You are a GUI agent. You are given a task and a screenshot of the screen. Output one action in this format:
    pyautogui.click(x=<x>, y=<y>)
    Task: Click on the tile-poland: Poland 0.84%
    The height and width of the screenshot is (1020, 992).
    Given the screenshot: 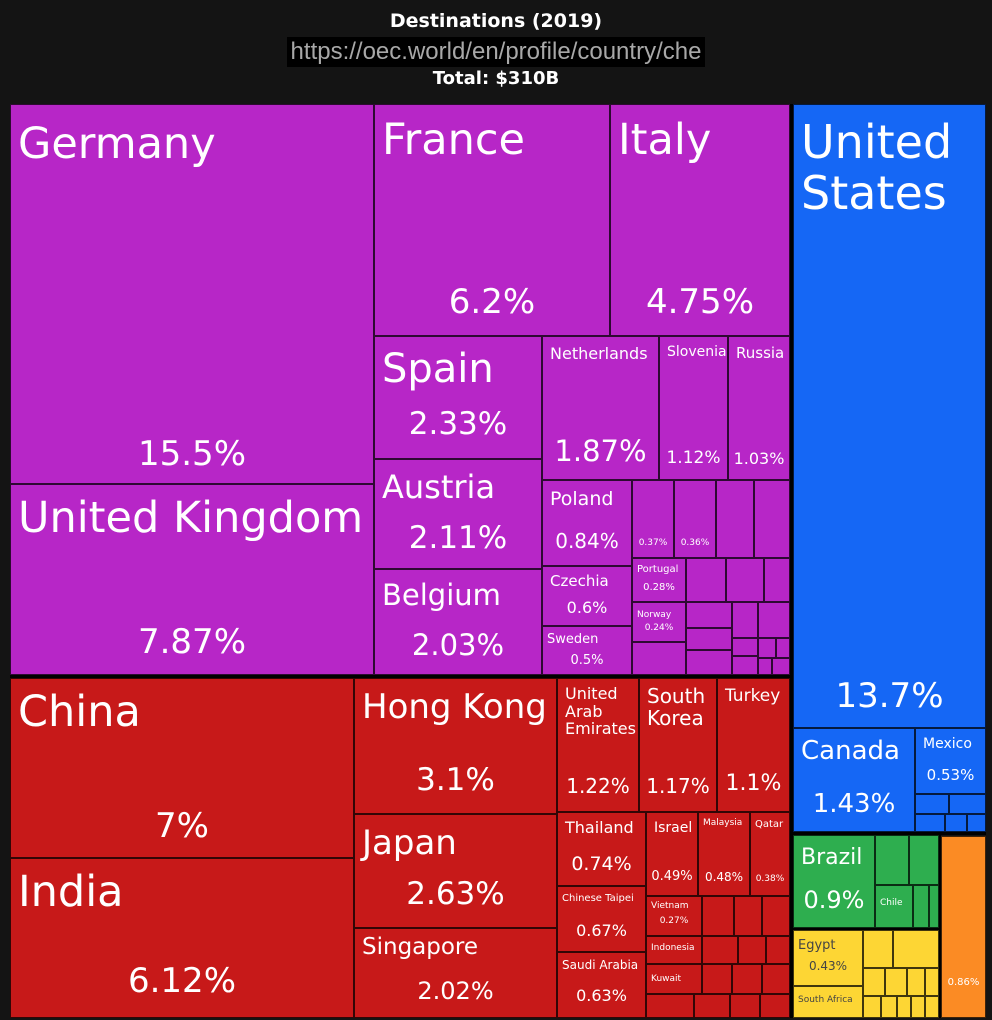 What is the action you would take?
    pyautogui.click(x=587, y=523)
    